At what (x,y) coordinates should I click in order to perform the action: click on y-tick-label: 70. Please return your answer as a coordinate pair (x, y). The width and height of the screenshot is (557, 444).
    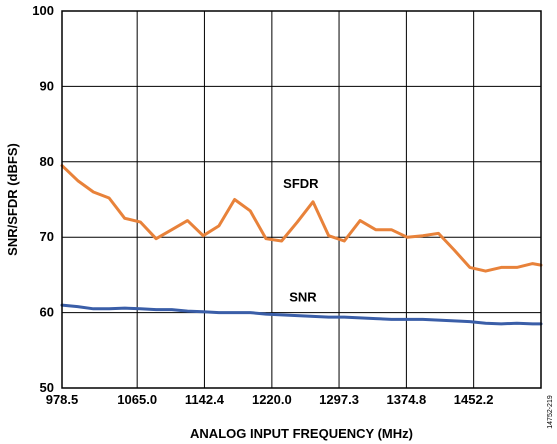
    Looking at the image, I should click on (47, 236).